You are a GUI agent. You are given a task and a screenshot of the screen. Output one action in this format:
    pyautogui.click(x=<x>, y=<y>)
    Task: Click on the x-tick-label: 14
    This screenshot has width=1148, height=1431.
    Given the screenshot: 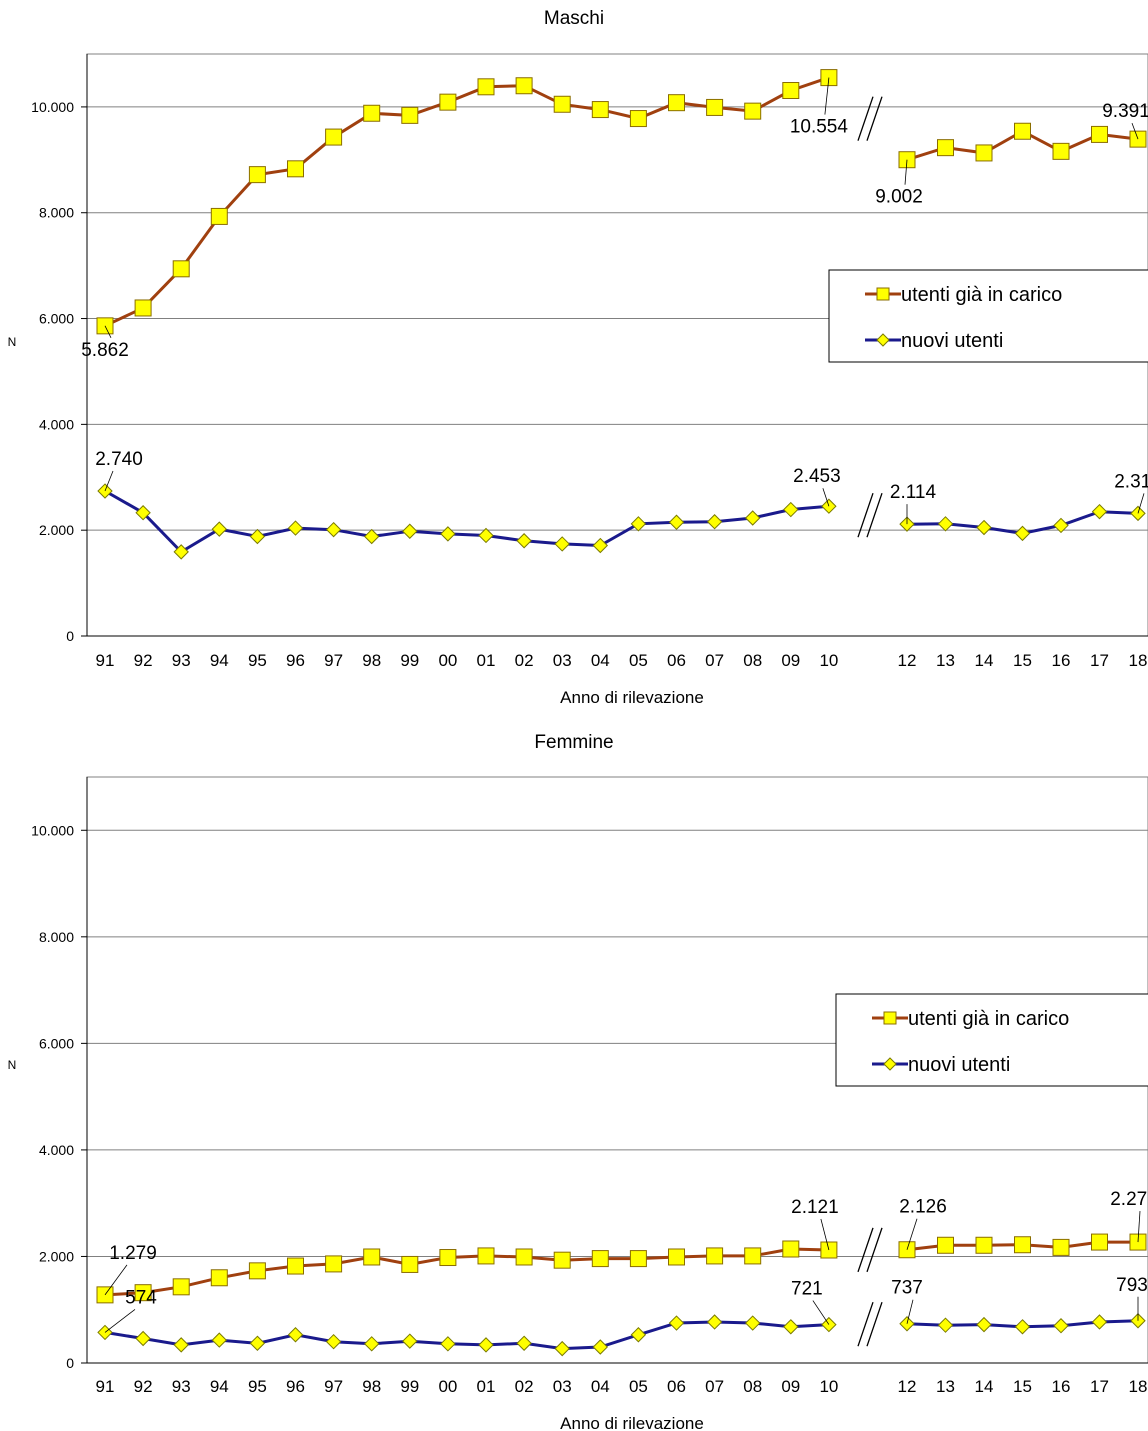 What is the action you would take?
    pyautogui.click(x=984, y=660)
    